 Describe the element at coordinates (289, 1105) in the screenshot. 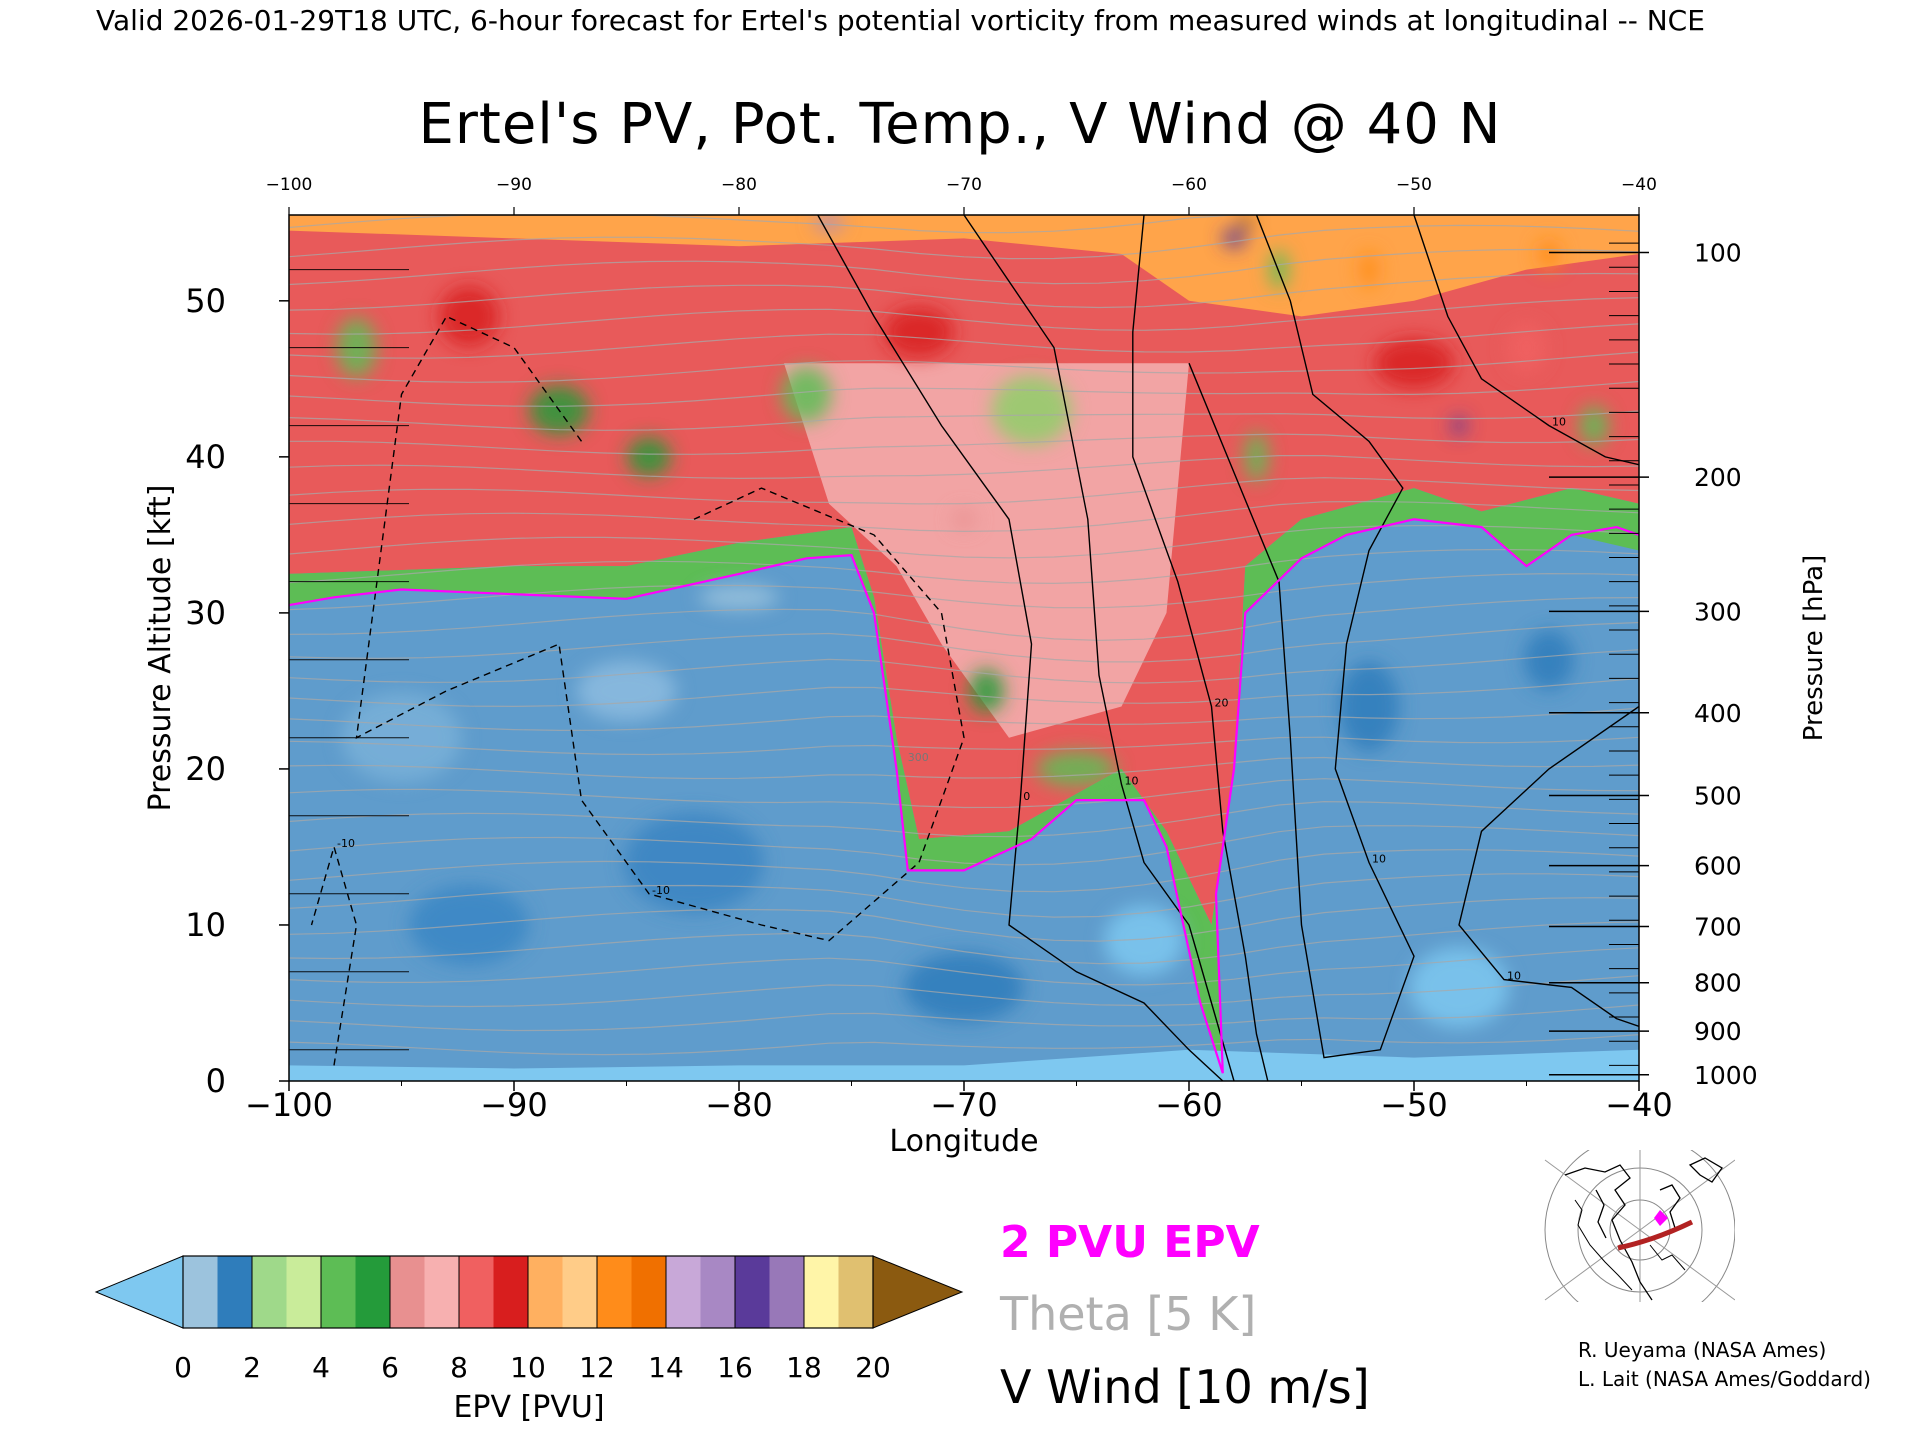

I see `x-tick-label-bottom: −100` at that location.